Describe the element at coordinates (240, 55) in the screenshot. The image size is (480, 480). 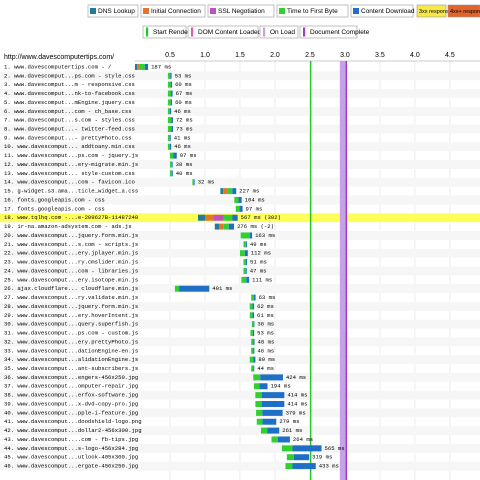
I see `x-tick-label: 1.5` at that location.